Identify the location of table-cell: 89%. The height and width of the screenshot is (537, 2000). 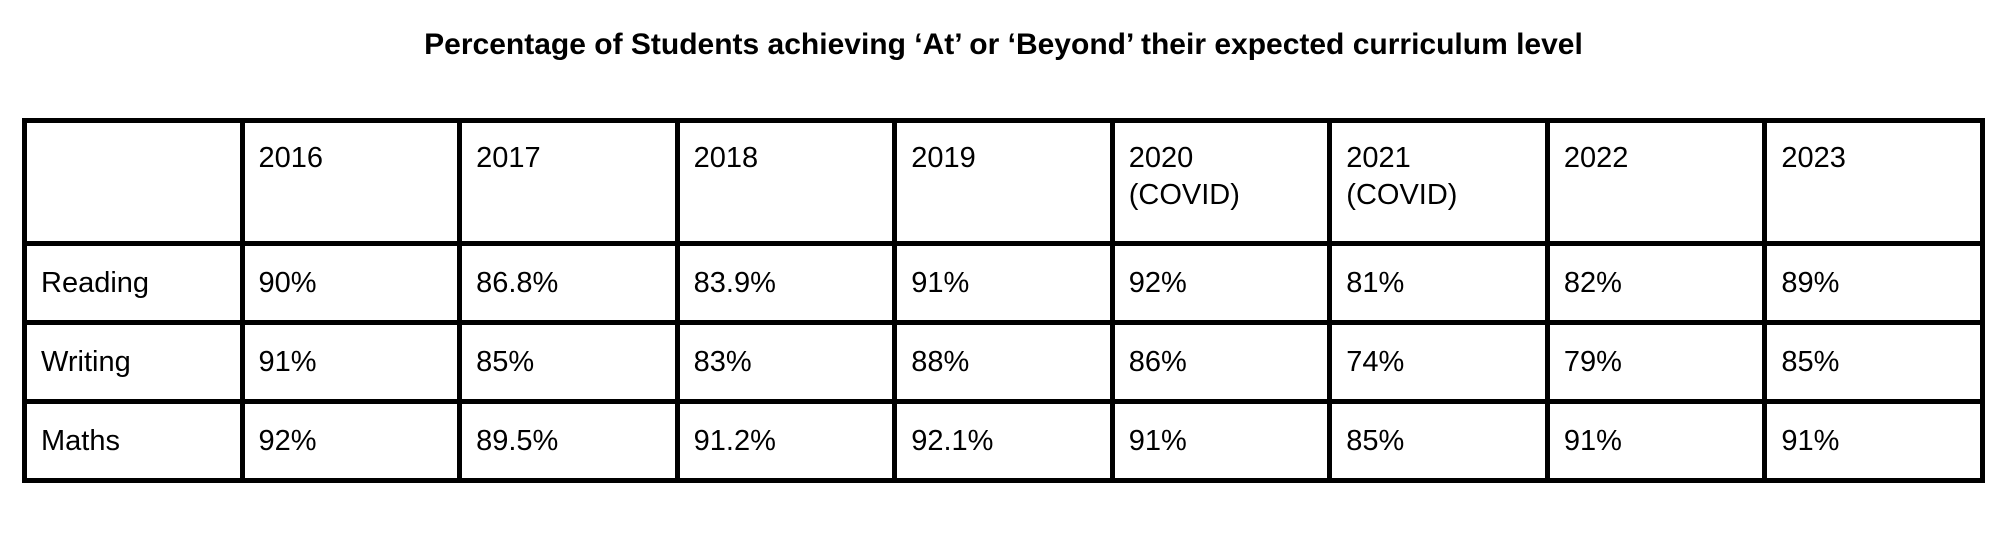
(1873, 283).